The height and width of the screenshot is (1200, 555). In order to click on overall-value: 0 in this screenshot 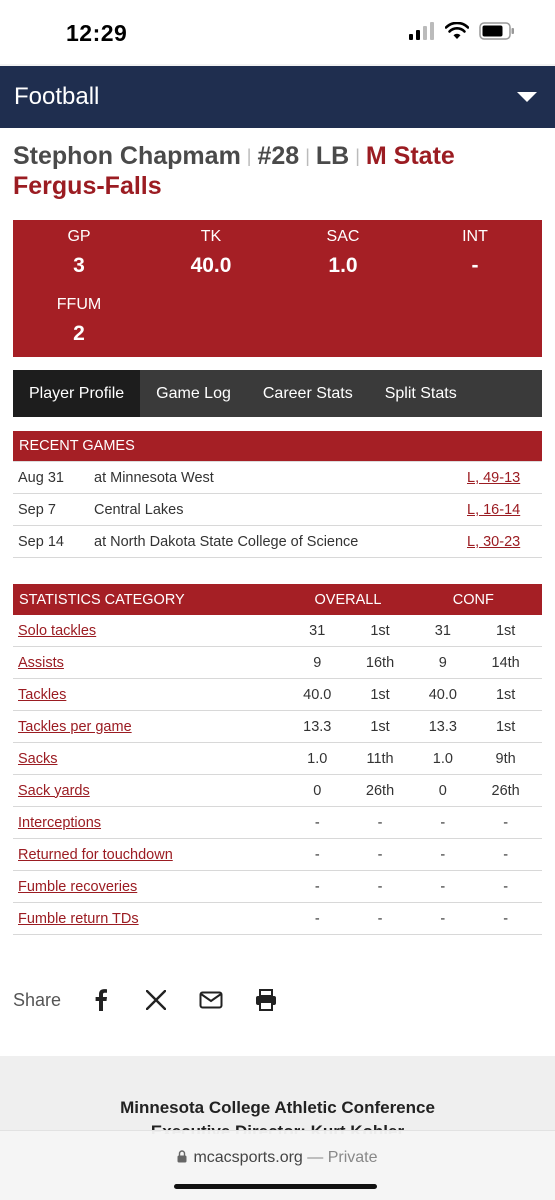, I will do `click(317, 790)`.